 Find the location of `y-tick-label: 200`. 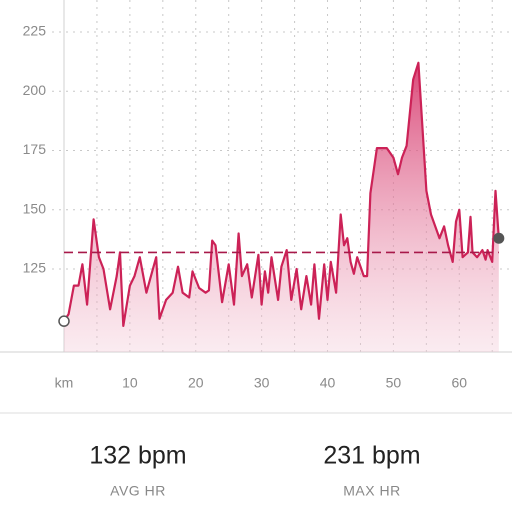

y-tick-label: 200 is located at coordinates (35, 90).